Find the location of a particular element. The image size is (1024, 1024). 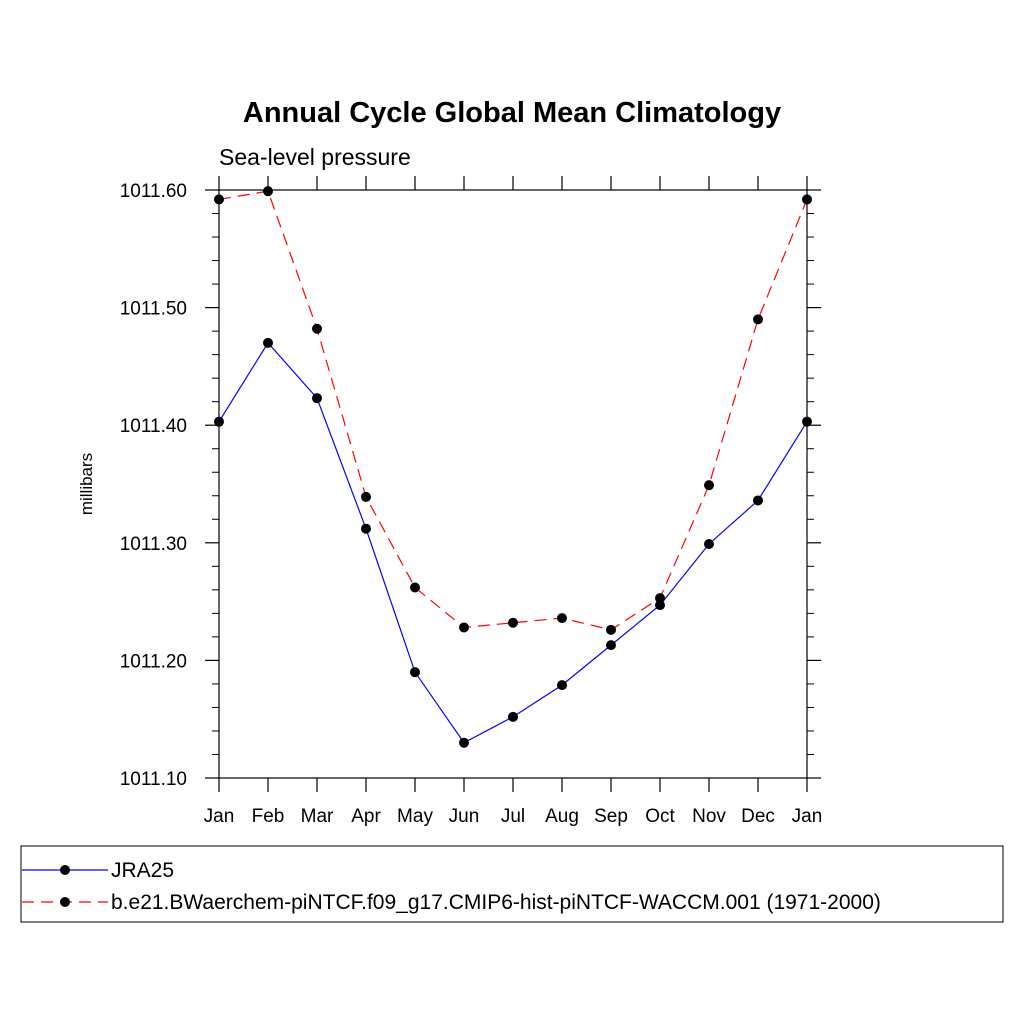

y-tick-label: 1011.60 is located at coordinates (153, 191).